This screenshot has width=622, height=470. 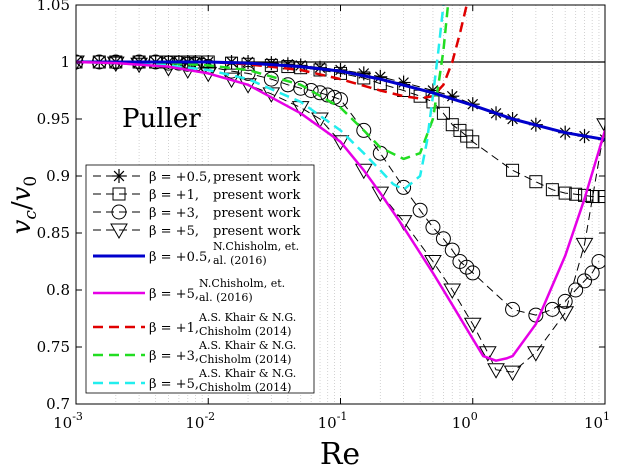 I want to click on x-tick-label: 10⁰, so click(x=465, y=421).